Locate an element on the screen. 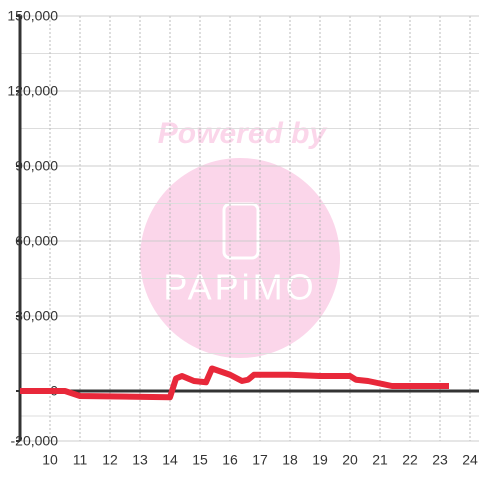  x-tick-label: 15 is located at coordinates (200, 460).